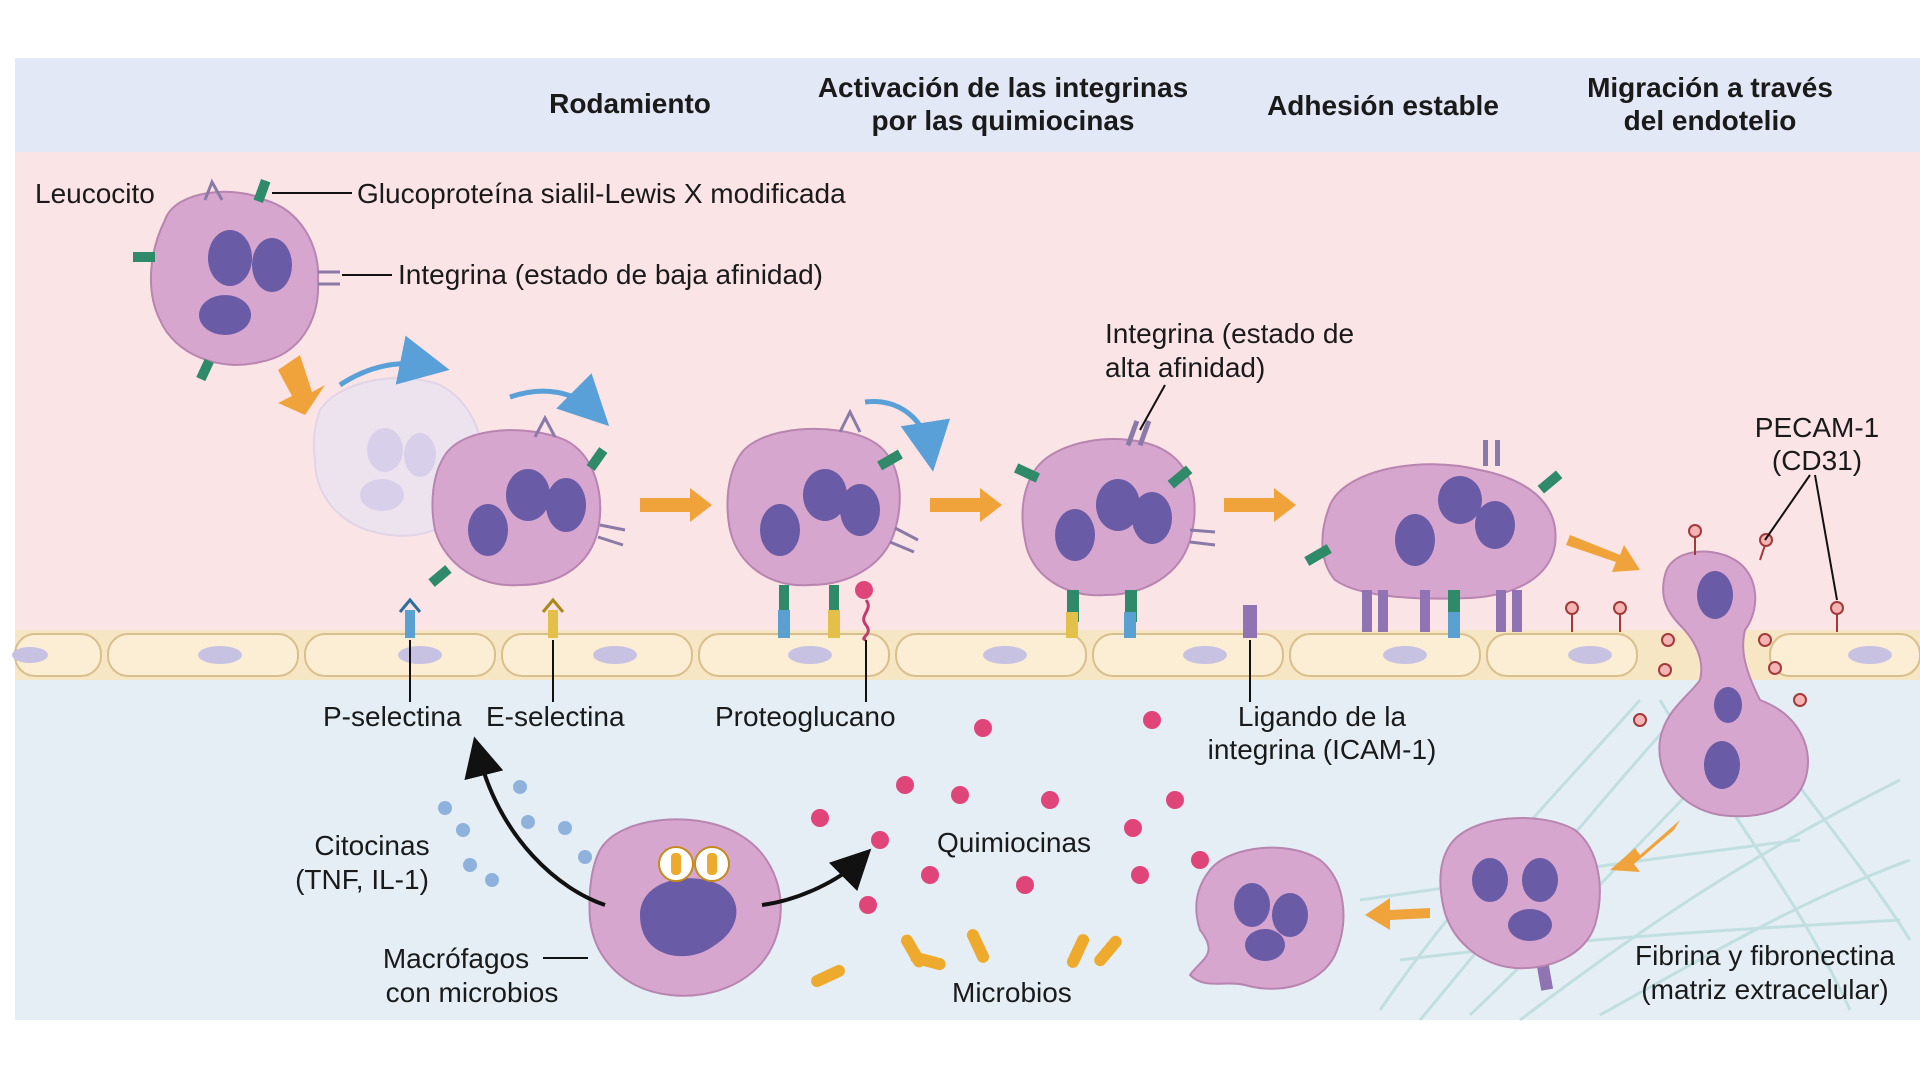 This screenshot has width=1920, height=1085. I want to click on e-selectin-molecule, so click(553, 617).